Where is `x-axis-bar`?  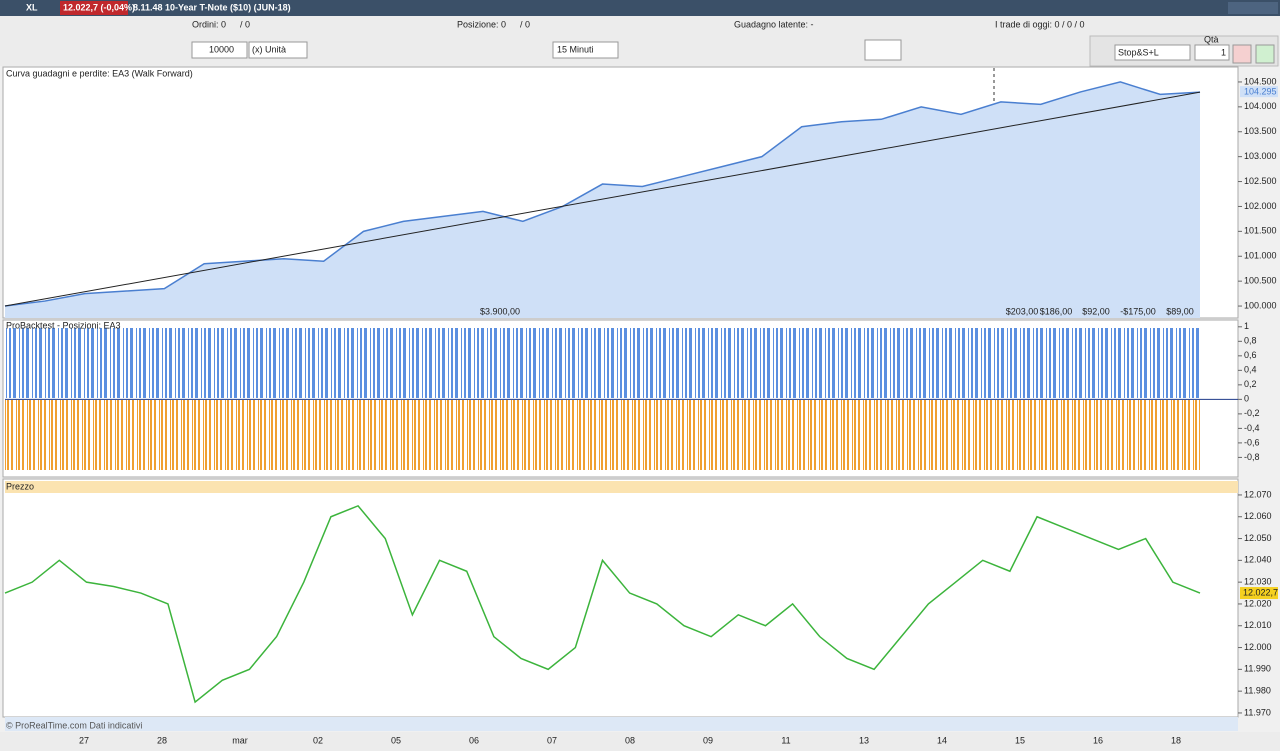 x-axis-bar is located at coordinates (640, 741).